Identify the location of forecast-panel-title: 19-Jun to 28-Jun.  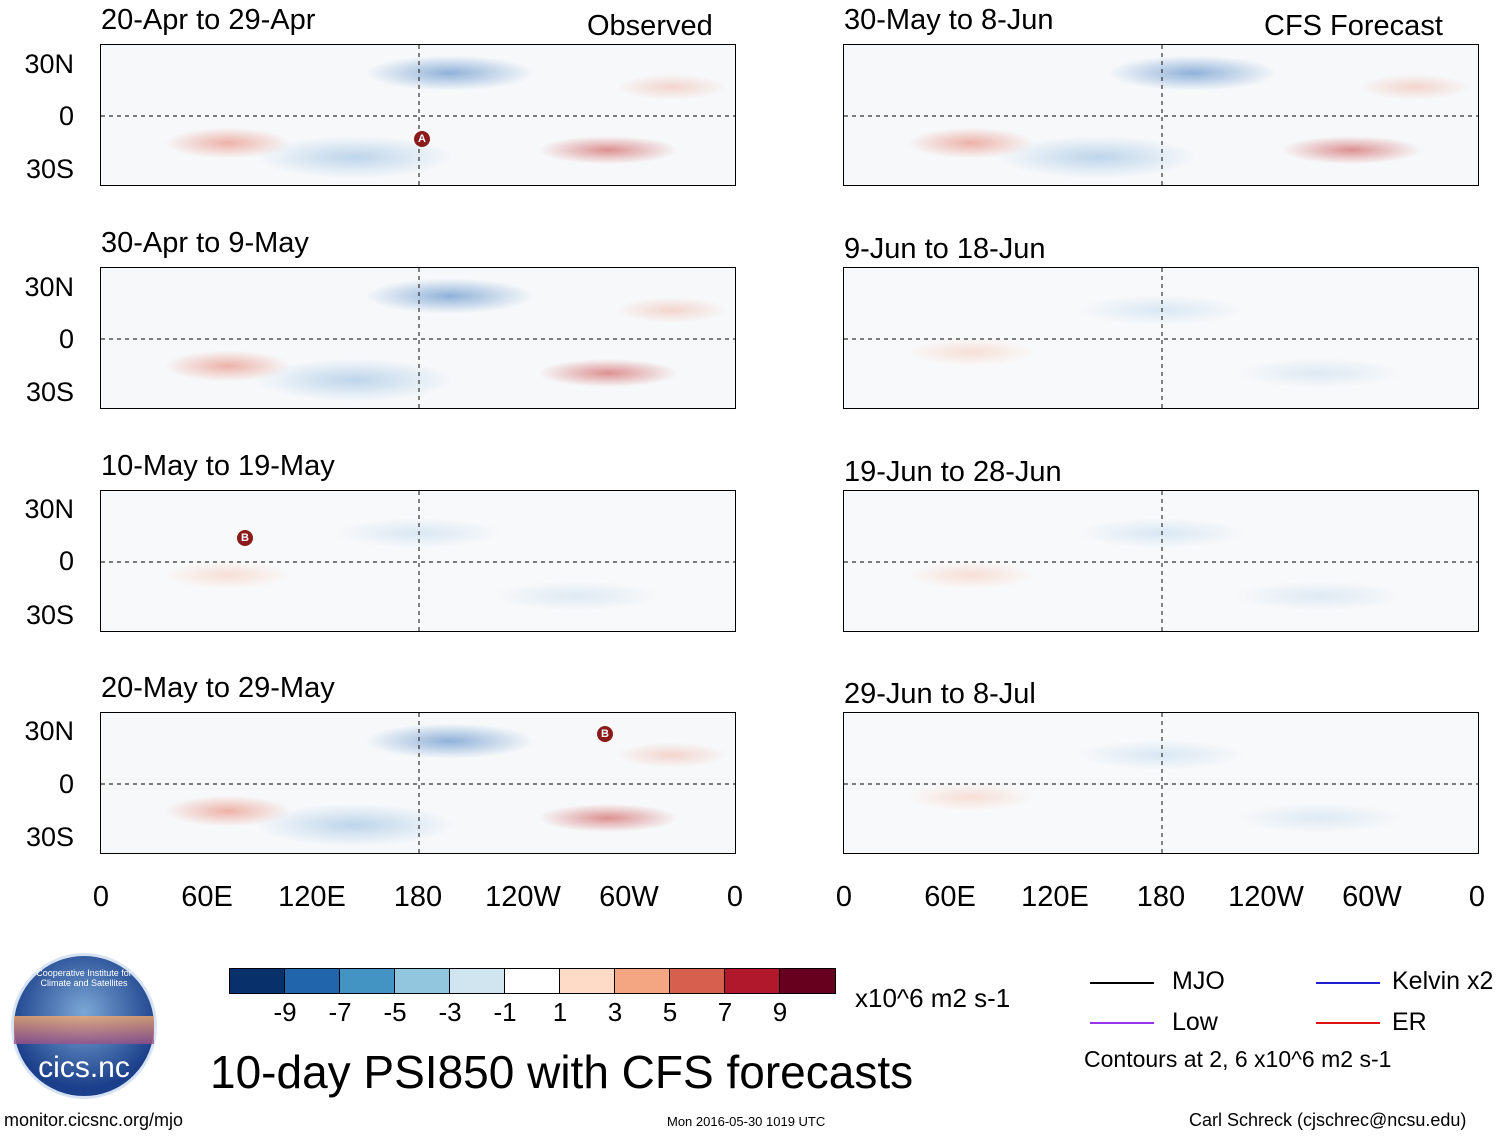
(953, 472).